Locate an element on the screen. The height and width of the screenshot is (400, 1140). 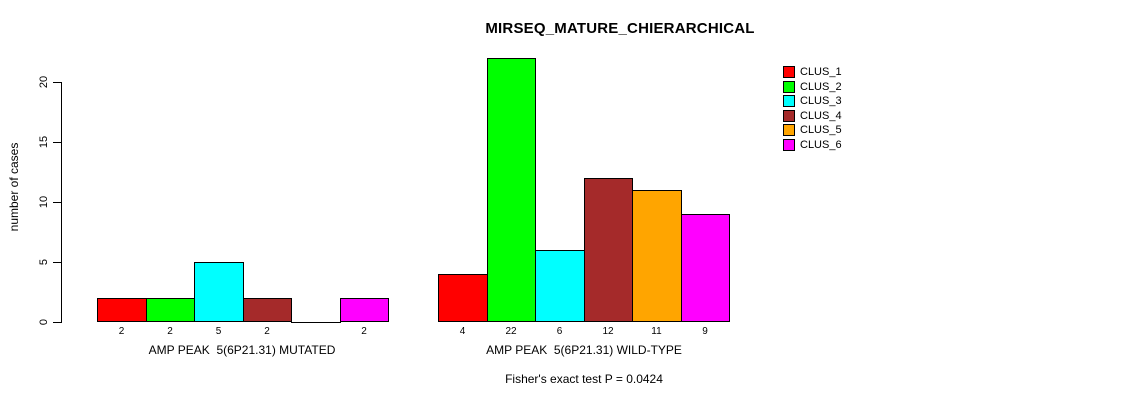
bar-count-label: 6 is located at coordinates (559, 331).